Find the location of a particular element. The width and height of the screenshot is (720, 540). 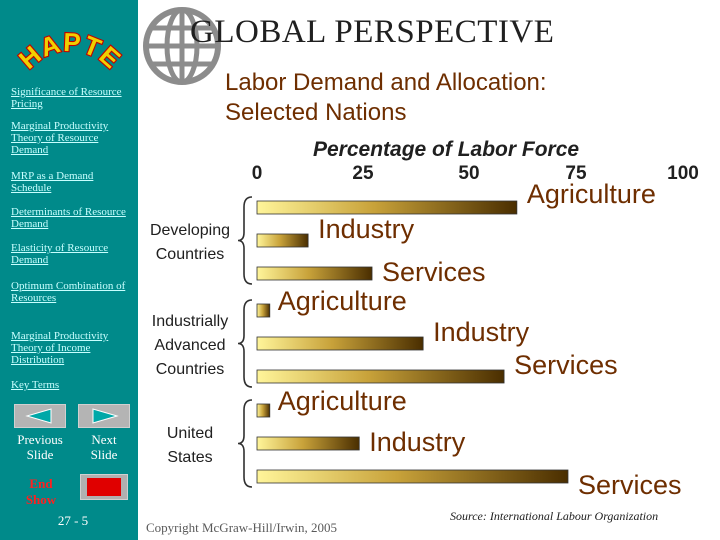

bar-label-services-2: Services is located at coordinates (629, 485).